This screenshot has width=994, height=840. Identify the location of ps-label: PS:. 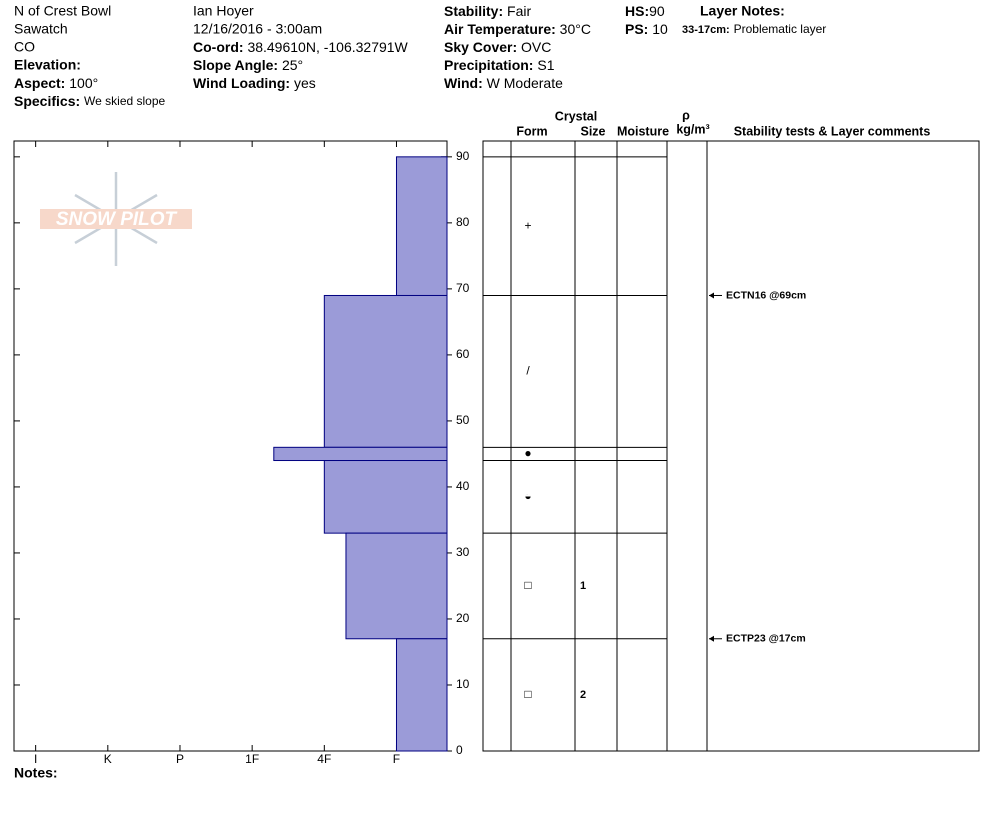
(636, 29).